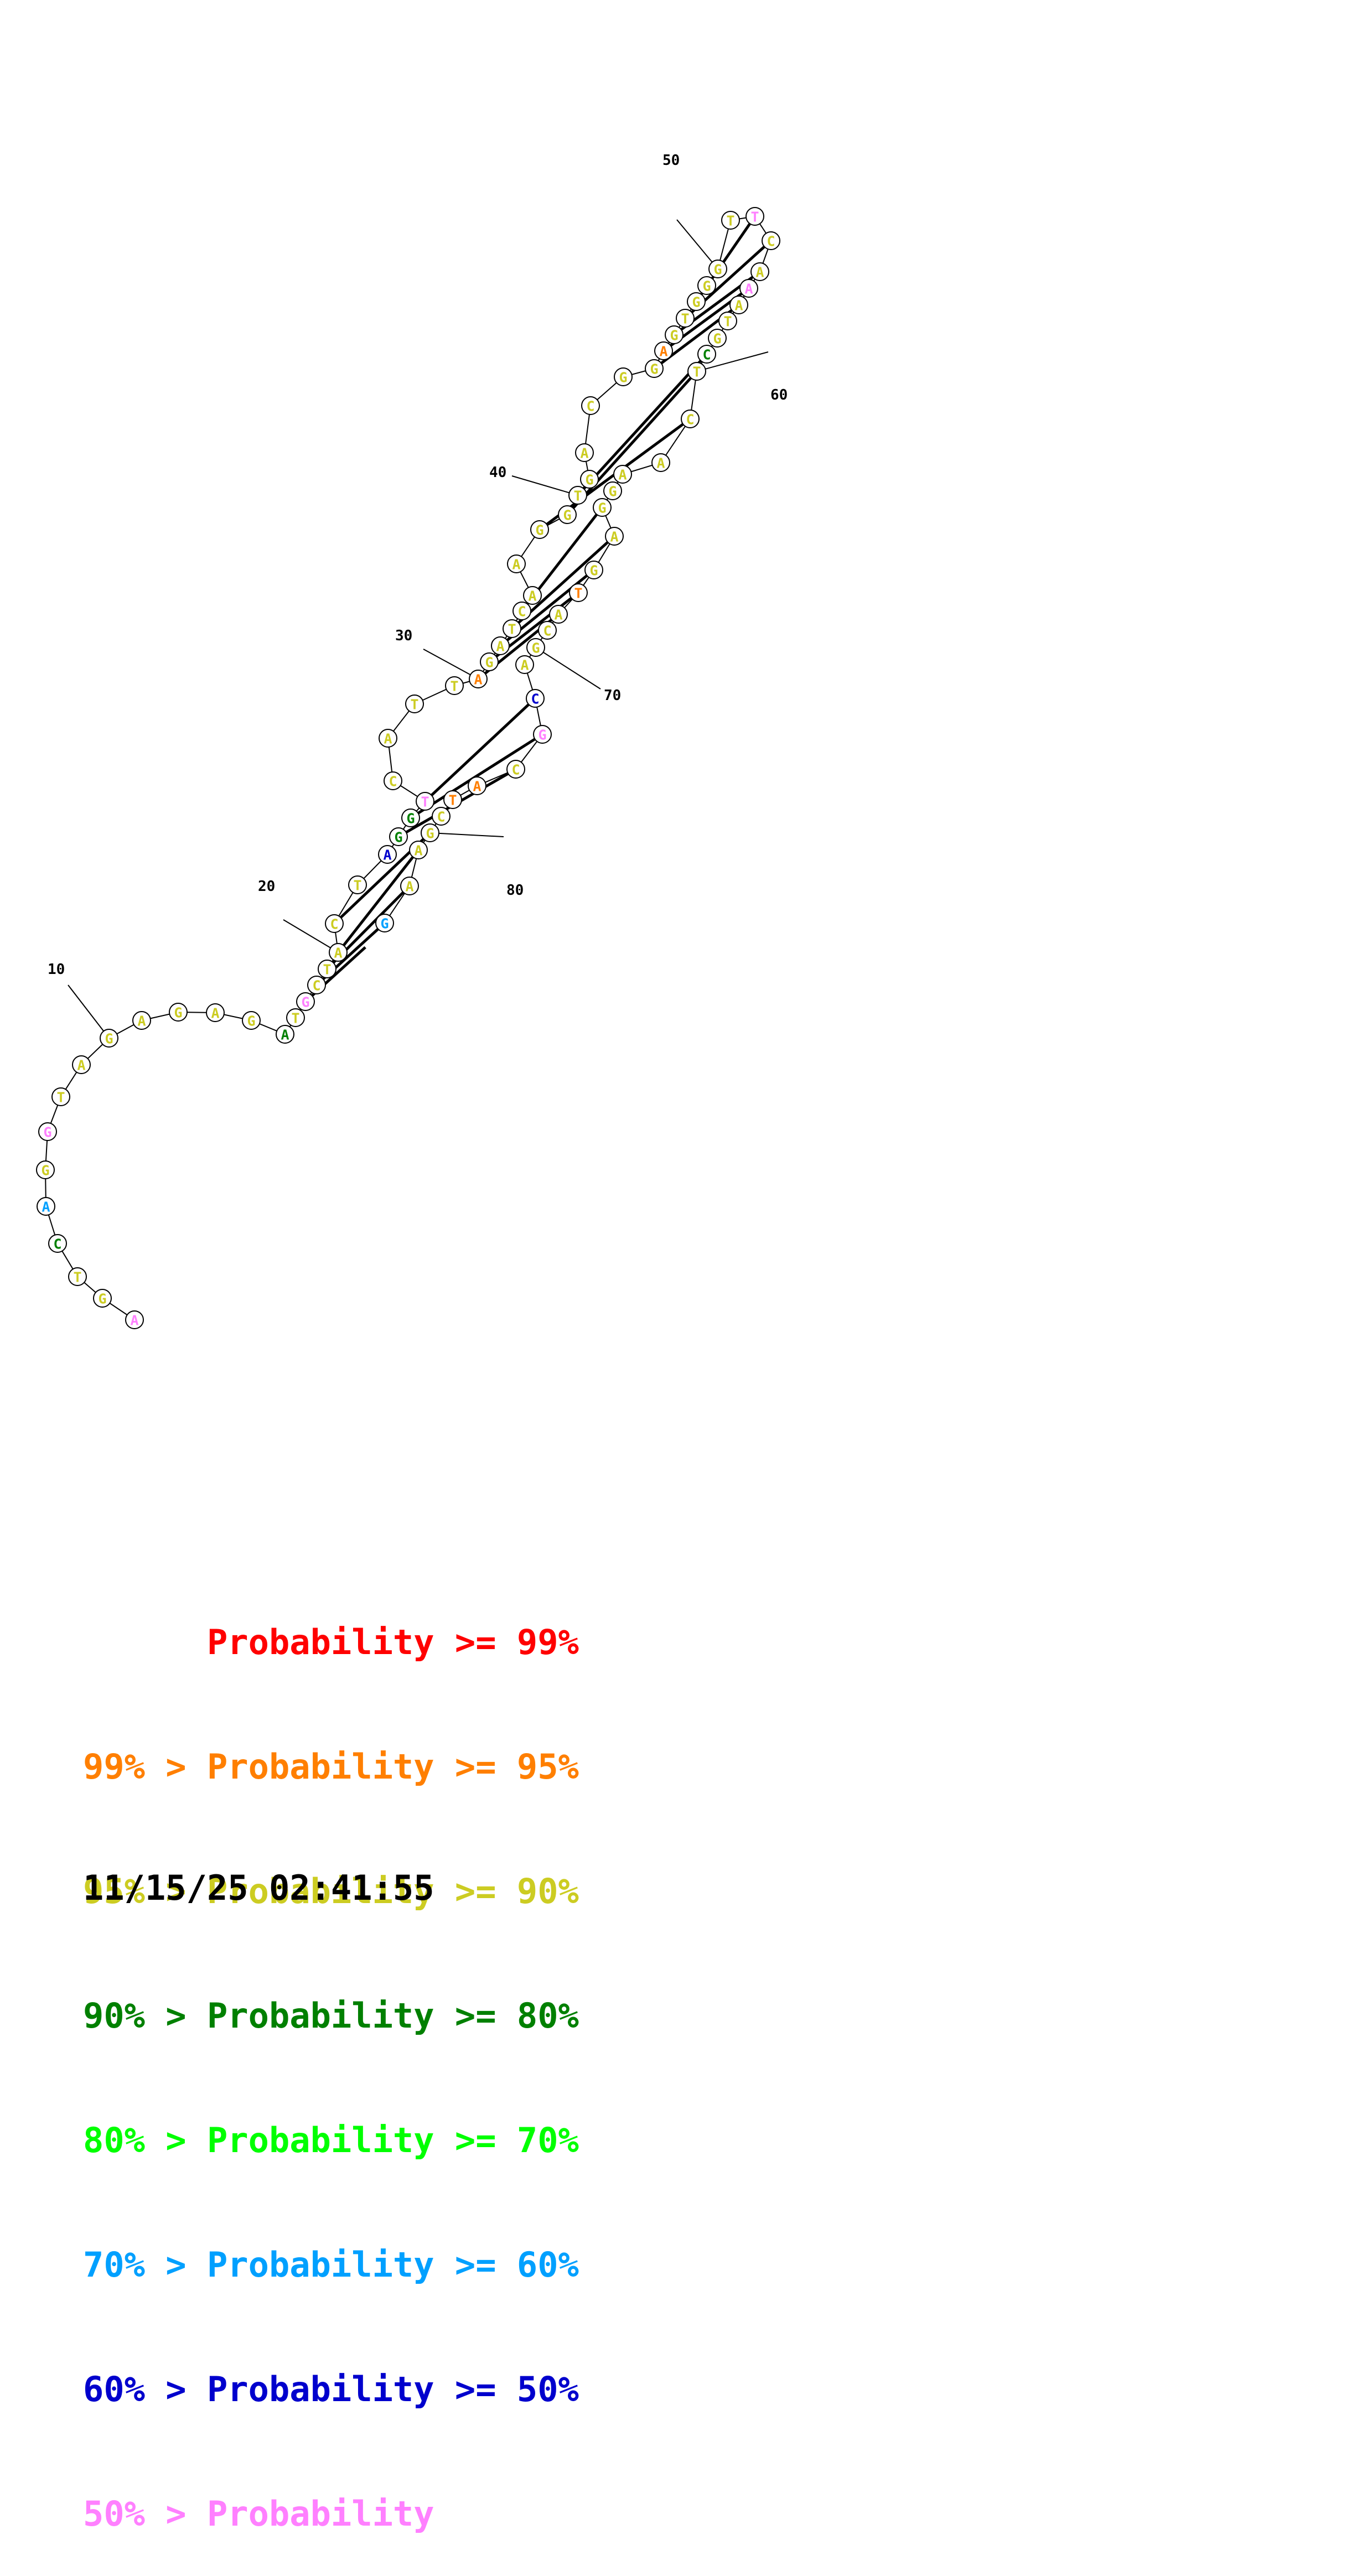 This screenshot has width=1372, height=2576. Describe the element at coordinates (102, 1299) in the screenshot. I see `nucleotide-2: G` at that location.